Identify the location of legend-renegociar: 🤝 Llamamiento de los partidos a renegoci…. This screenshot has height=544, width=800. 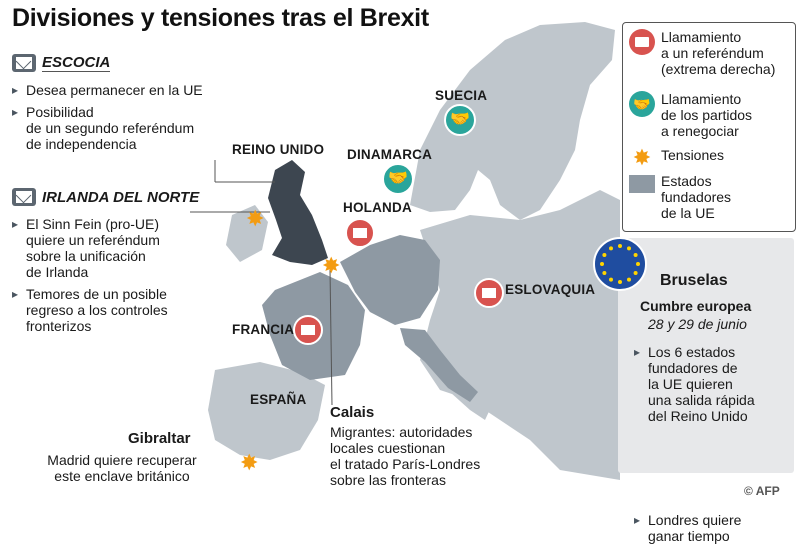
(690, 115).